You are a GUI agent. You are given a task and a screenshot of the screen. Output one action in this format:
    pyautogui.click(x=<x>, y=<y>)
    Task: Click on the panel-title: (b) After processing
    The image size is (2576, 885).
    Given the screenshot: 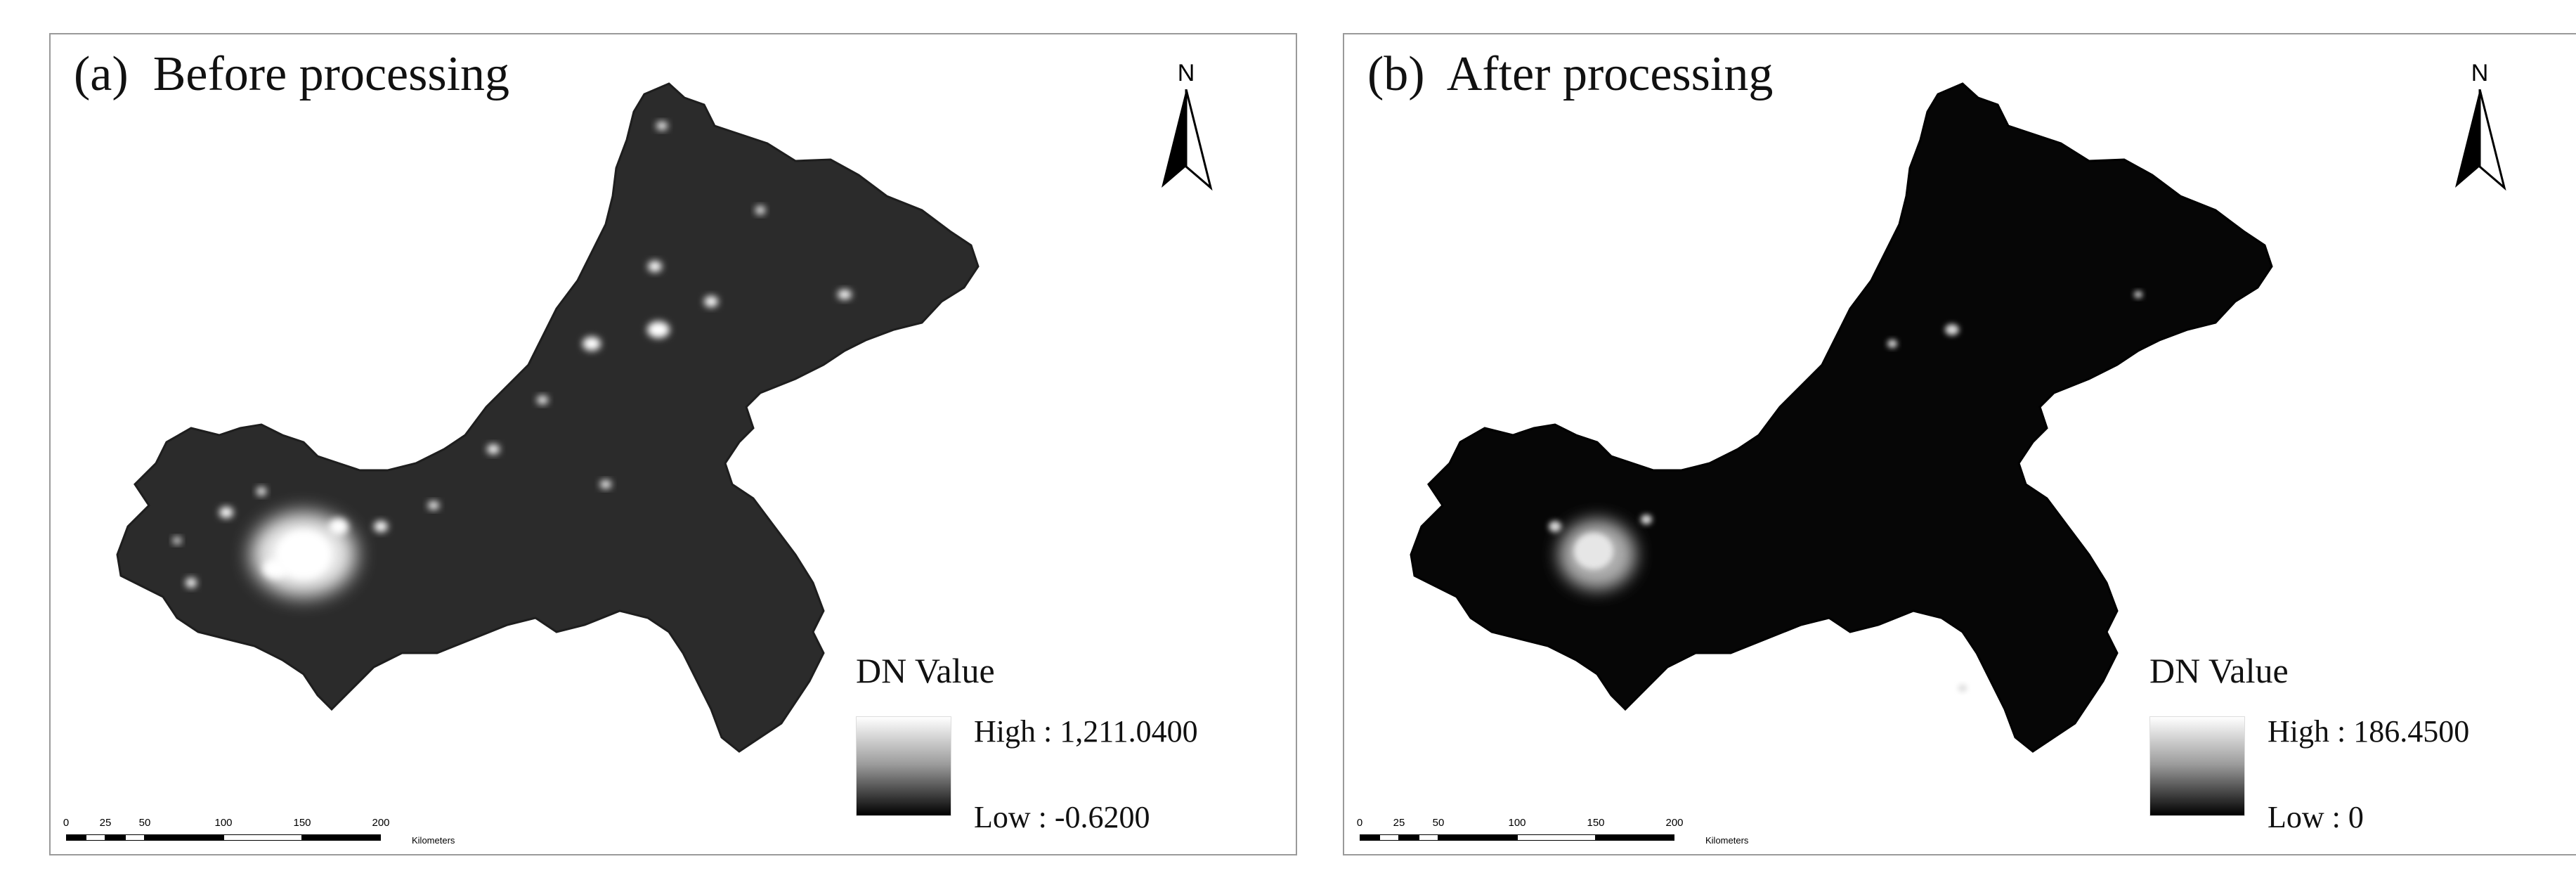 What is the action you would take?
    pyautogui.click(x=1570, y=74)
    